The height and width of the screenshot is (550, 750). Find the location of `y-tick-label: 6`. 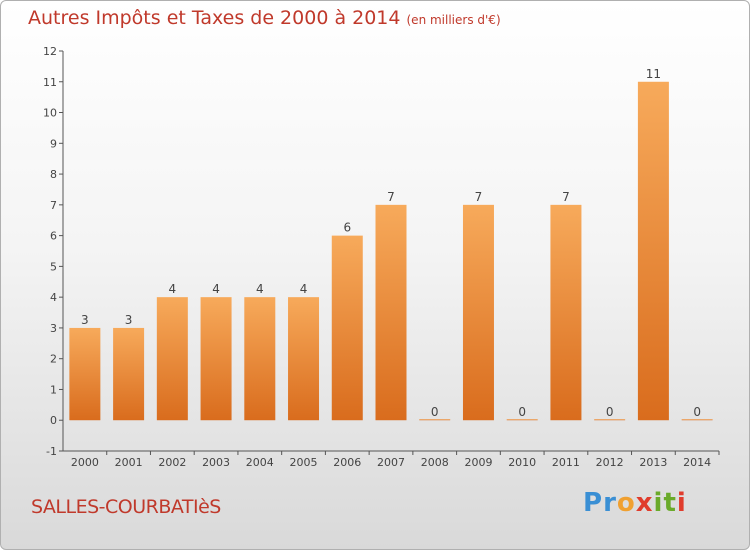

y-tick-label: 6 is located at coordinates (53, 236).